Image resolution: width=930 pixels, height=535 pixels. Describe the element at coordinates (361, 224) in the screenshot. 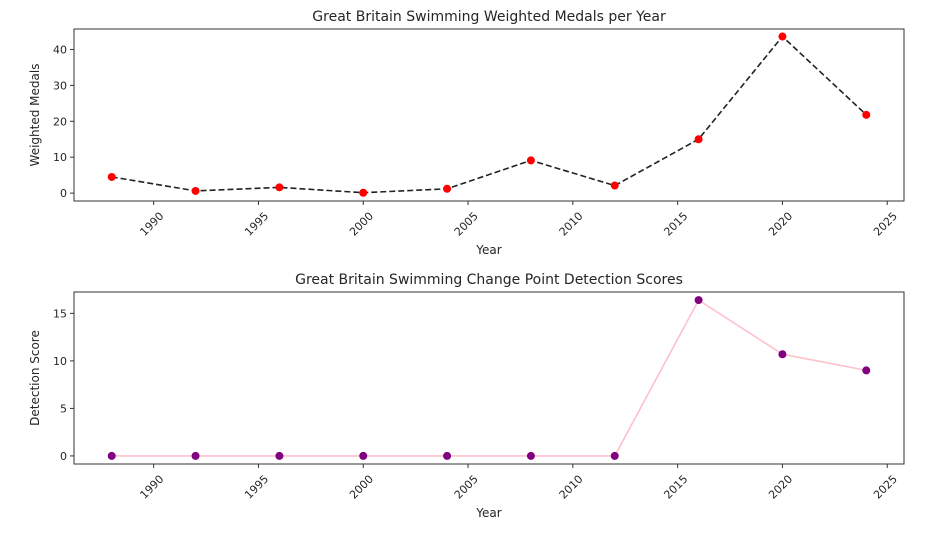

I see `chart-1-xtick-label-2: 2000` at that location.